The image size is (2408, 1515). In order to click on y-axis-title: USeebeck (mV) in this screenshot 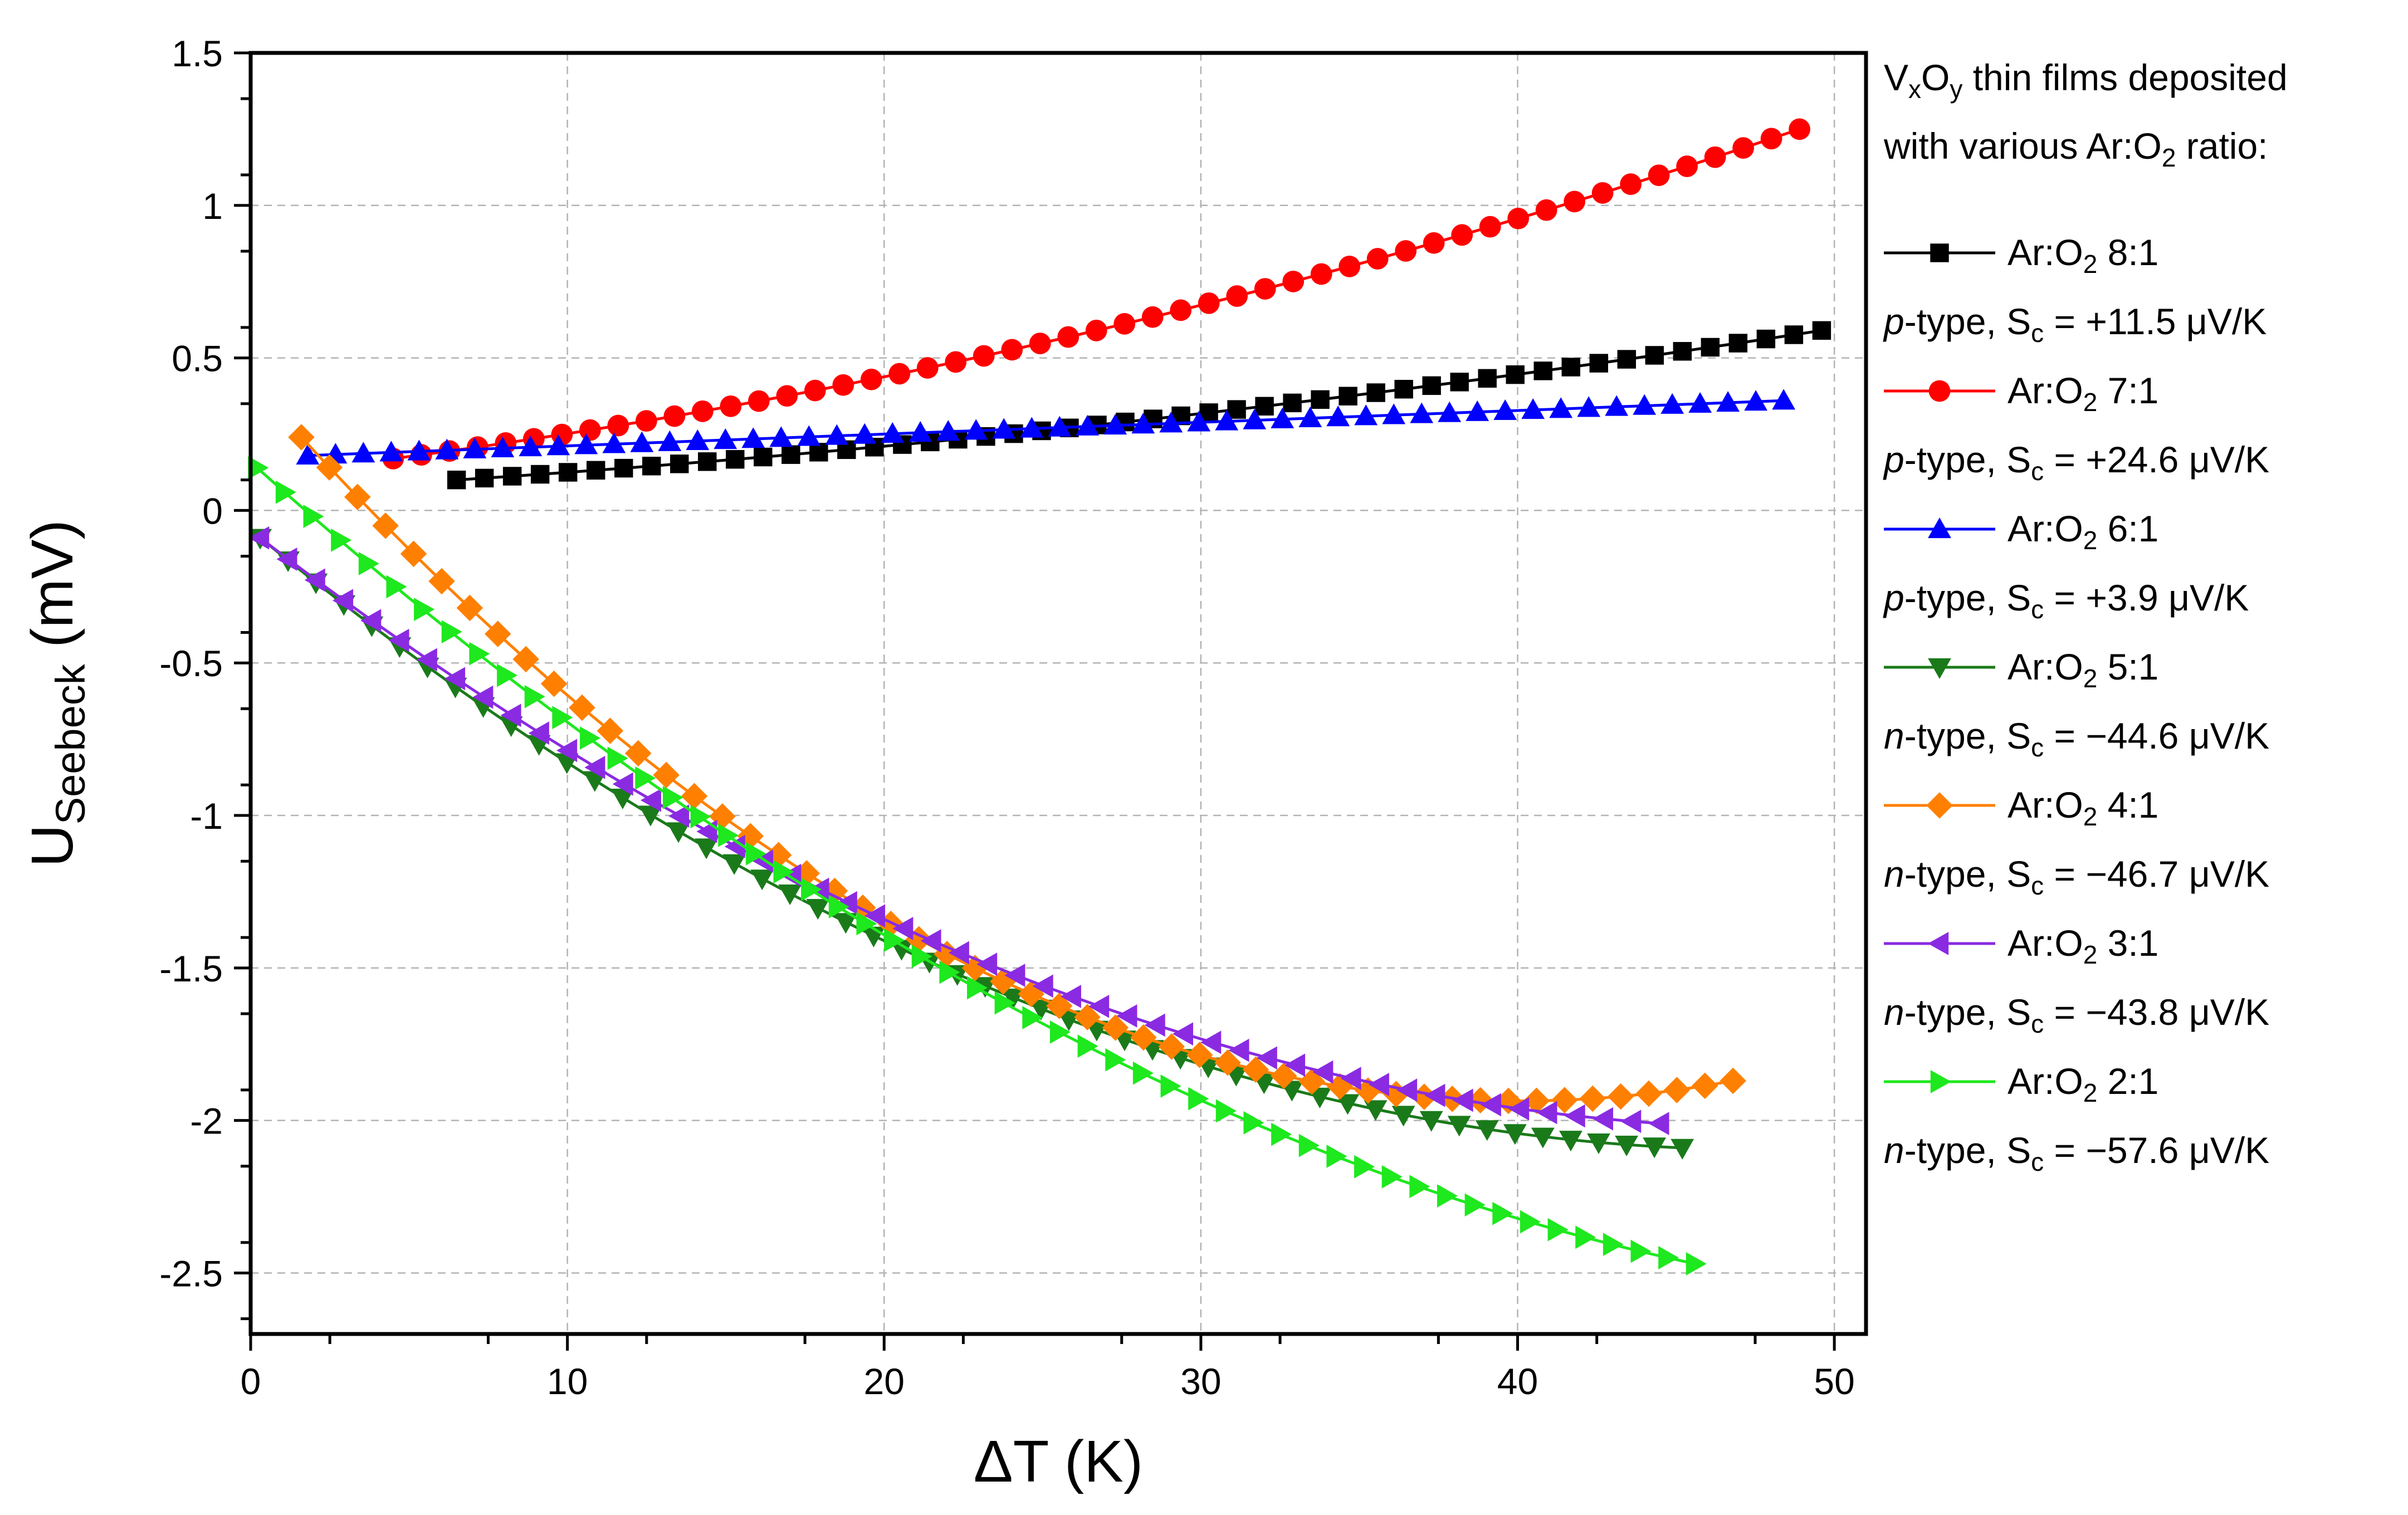, I will do `click(56, 693)`.